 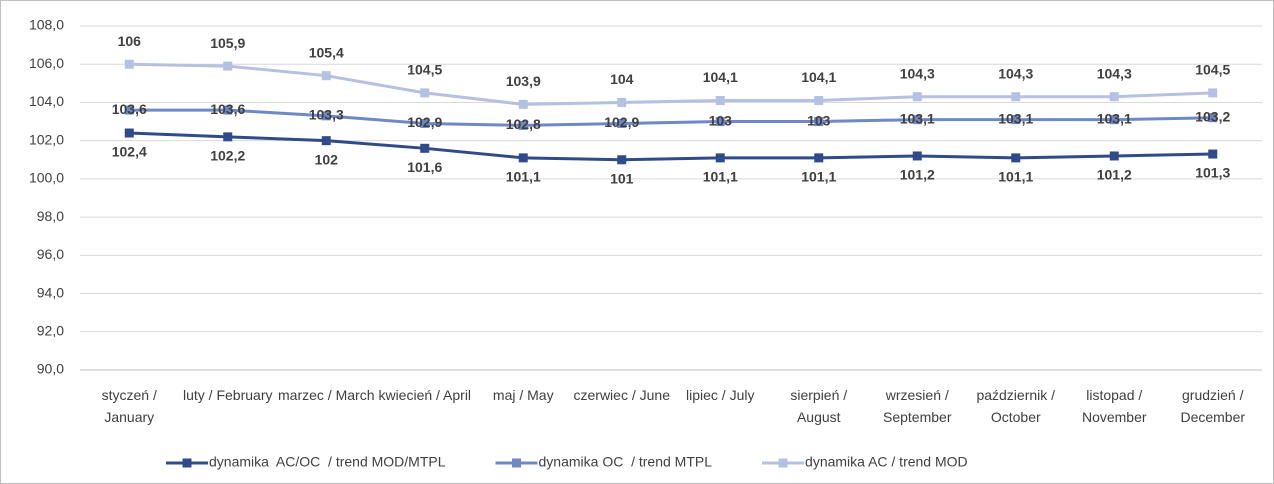 What do you see at coordinates (1114, 406) in the screenshot?
I see `x-tick-label: listopad / November` at bounding box center [1114, 406].